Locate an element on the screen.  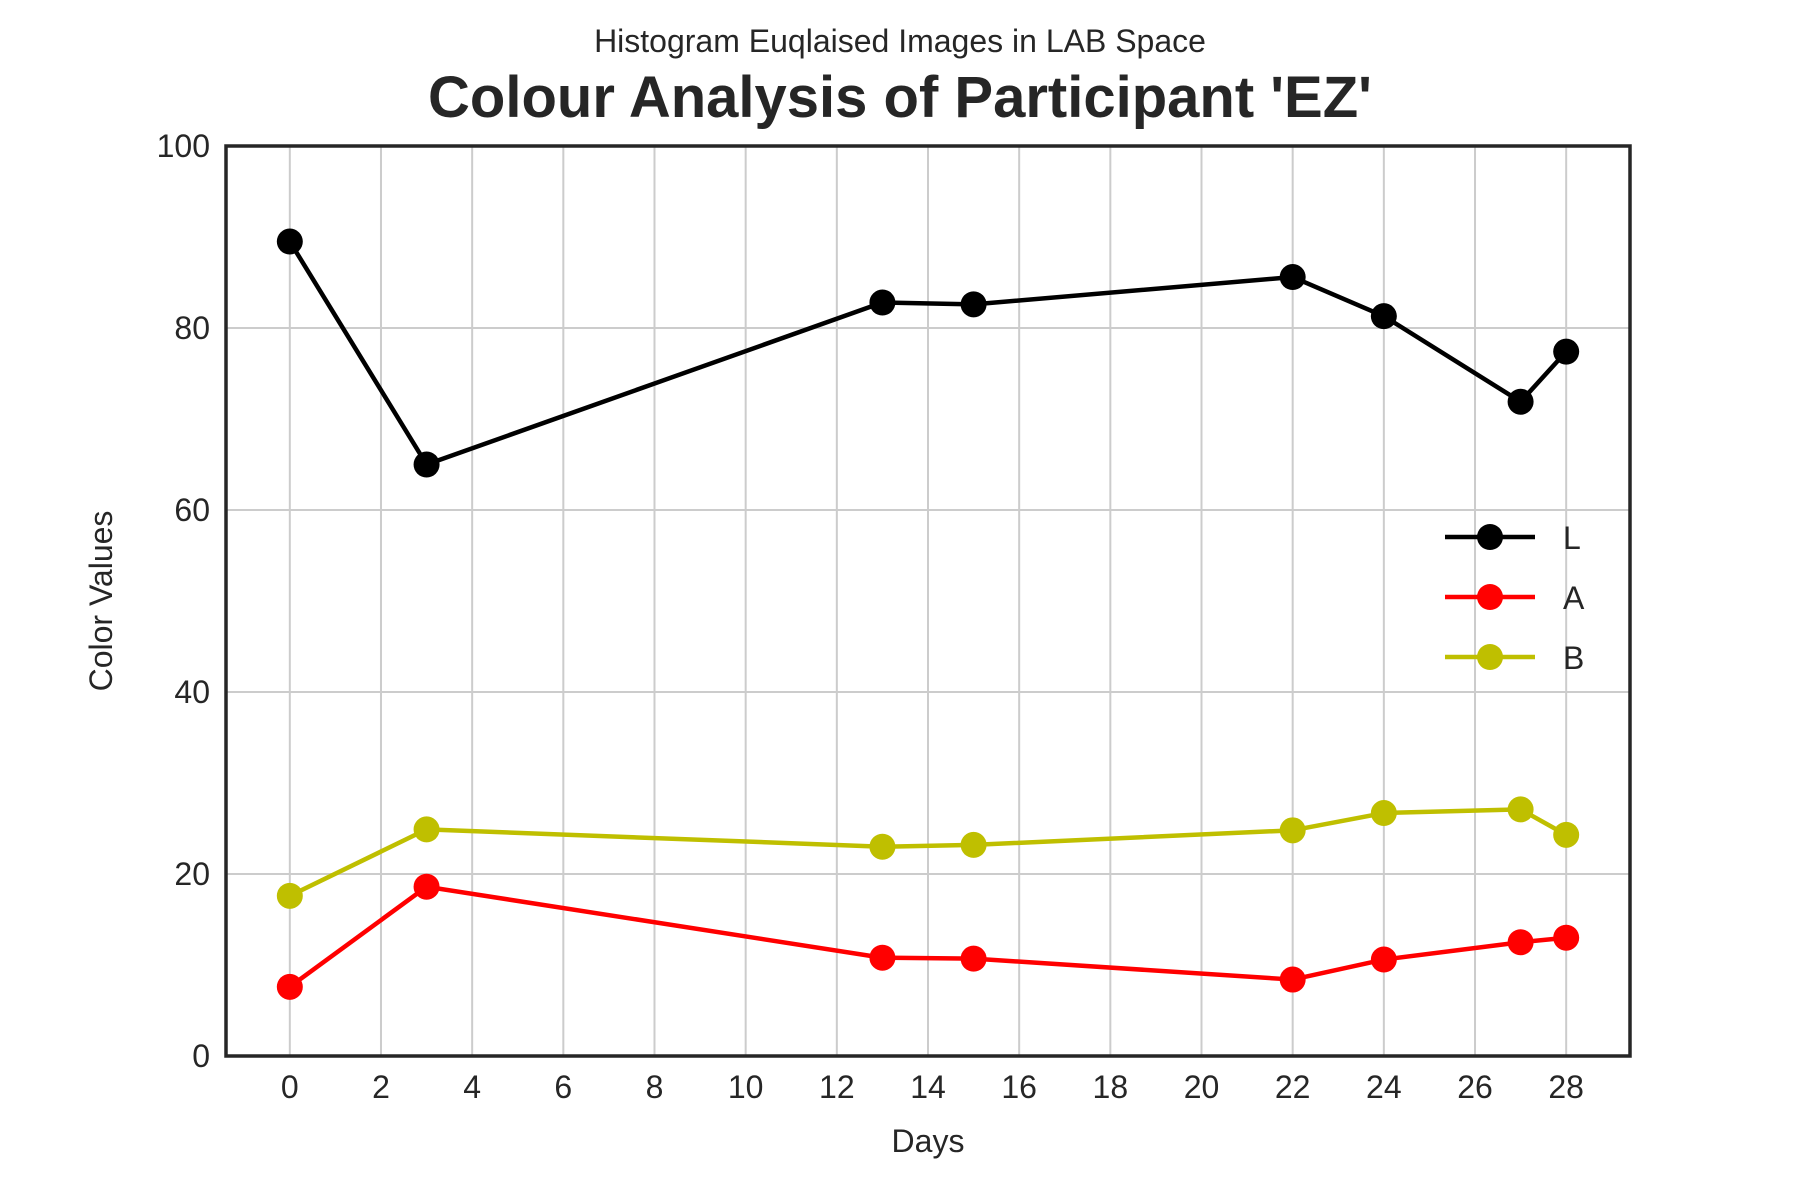
y-tick-label: 60 is located at coordinates (192, 510).